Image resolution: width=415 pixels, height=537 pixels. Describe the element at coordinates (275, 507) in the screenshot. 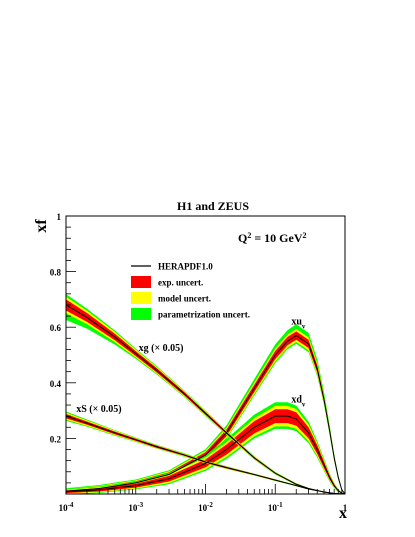

I see `x-tick-label: 10⁻¹` at that location.